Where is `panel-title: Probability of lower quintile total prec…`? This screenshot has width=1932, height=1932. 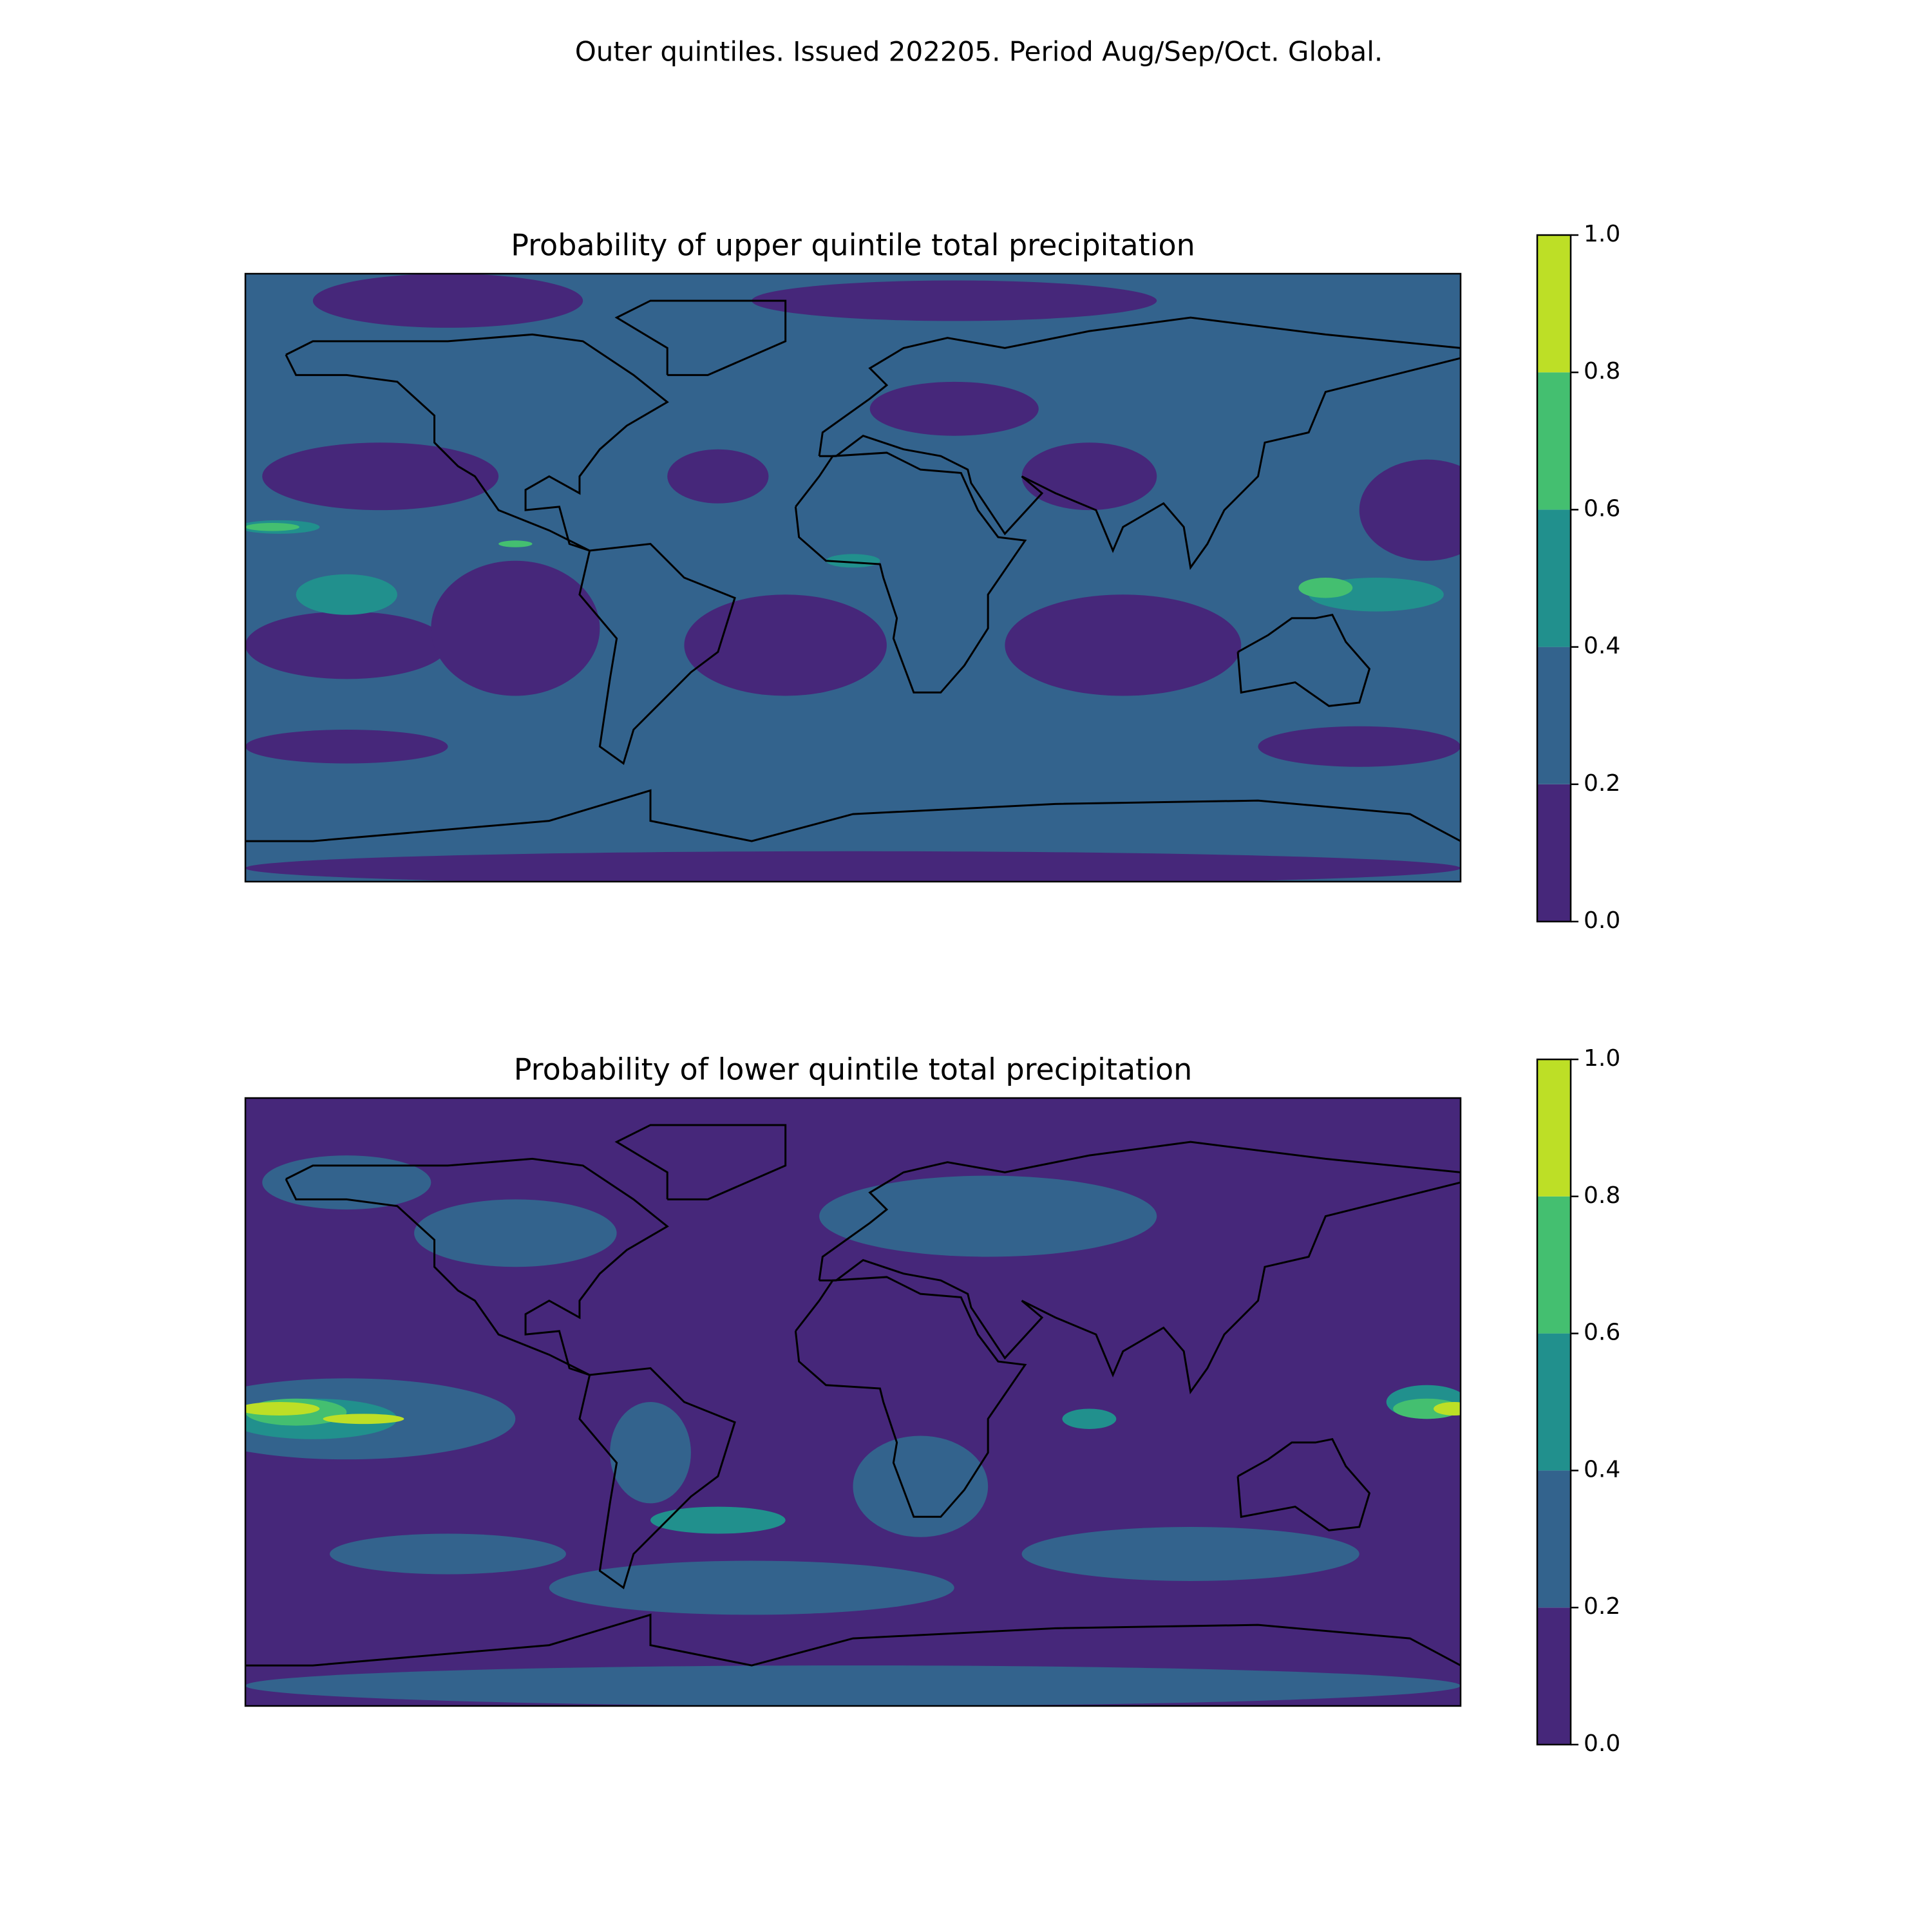
panel-title: Probability of lower quintile total prec… is located at coordinates (853, 1069).